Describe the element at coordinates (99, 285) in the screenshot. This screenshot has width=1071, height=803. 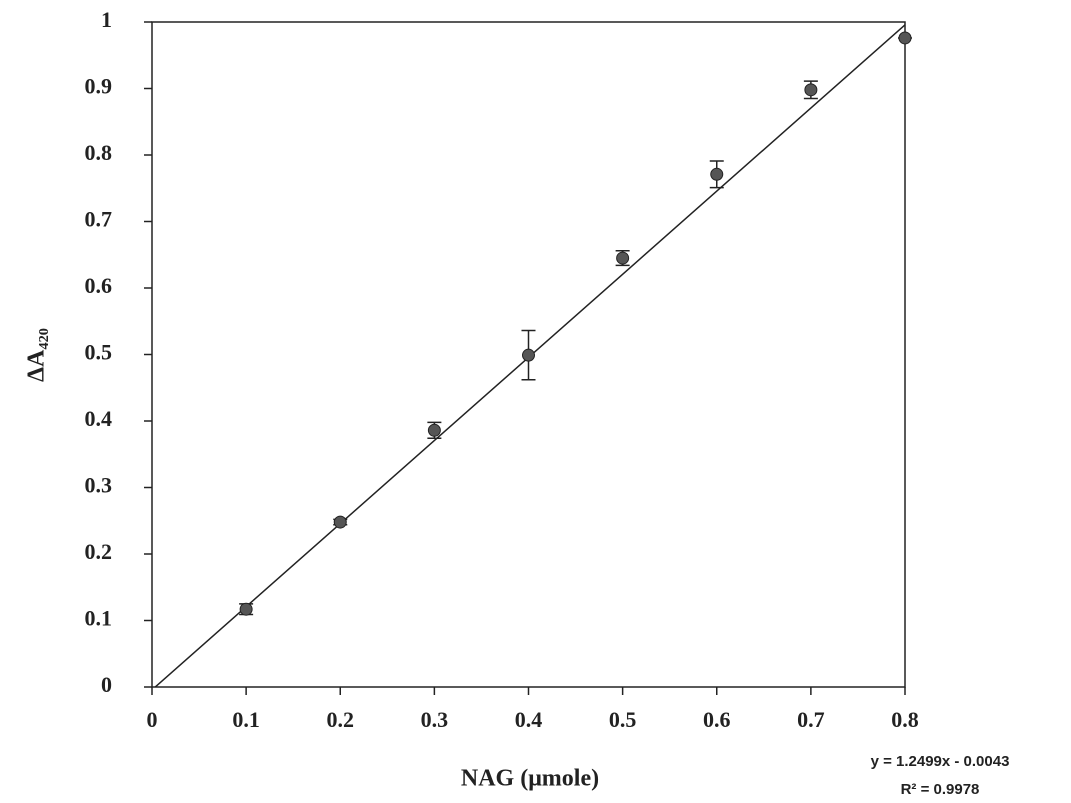
I see `y-tick-label: 0.6` at that location.